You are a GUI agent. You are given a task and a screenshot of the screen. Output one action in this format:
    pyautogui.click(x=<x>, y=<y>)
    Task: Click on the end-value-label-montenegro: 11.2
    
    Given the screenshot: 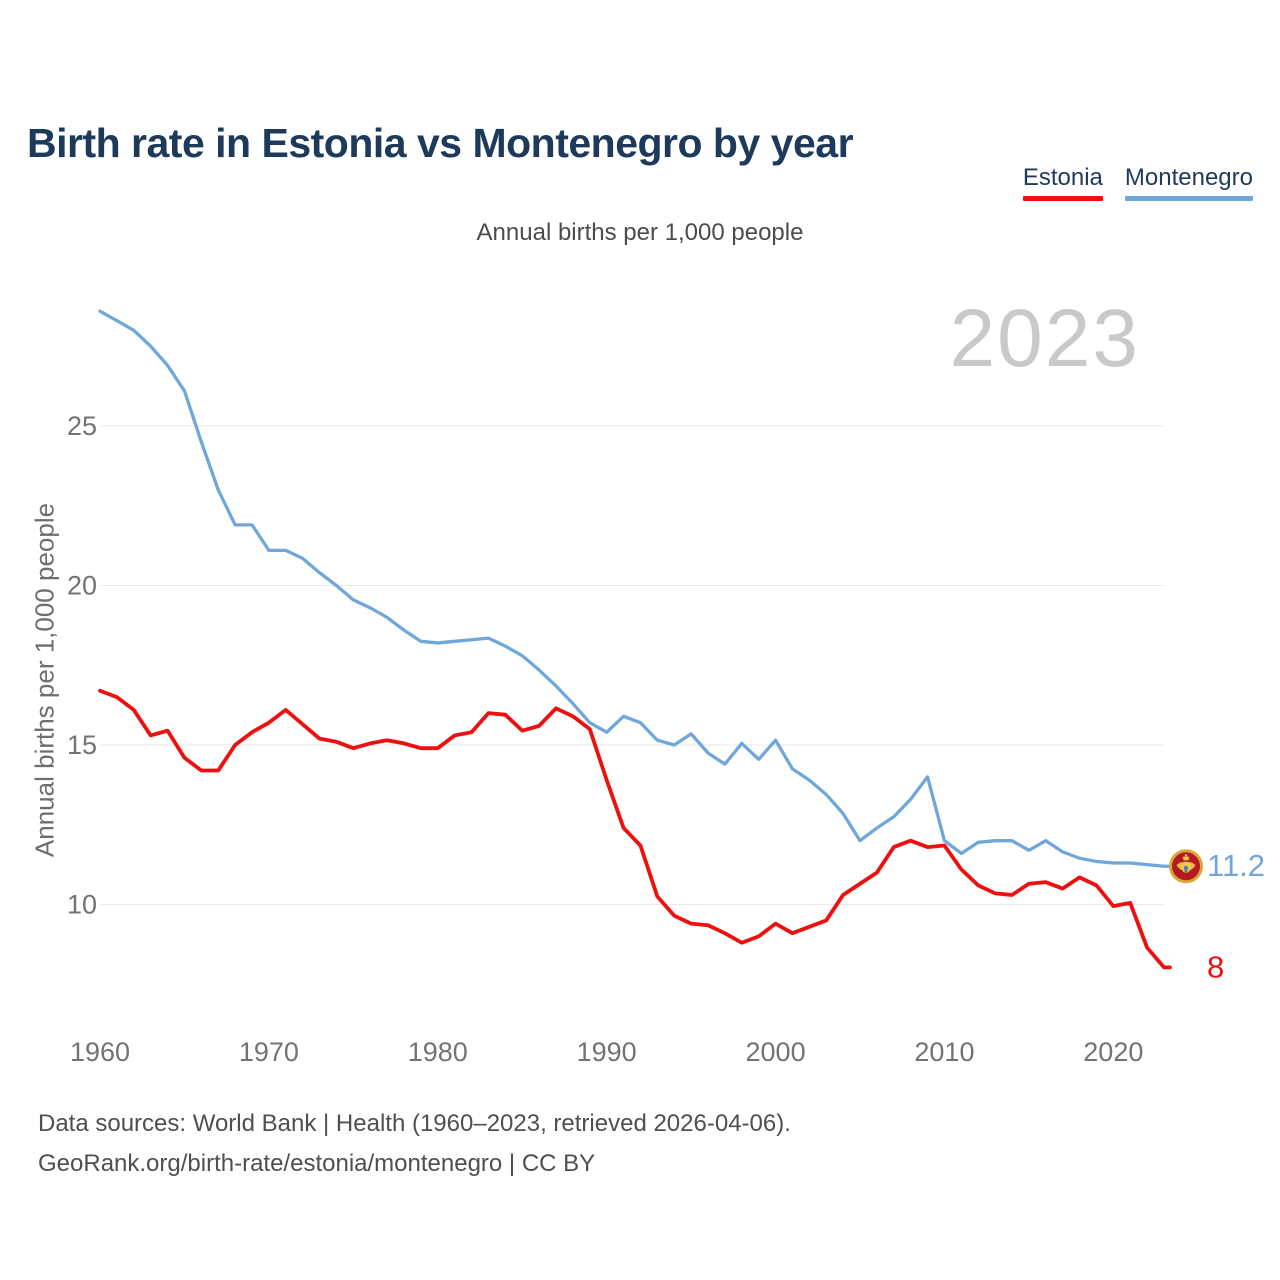 What is the action you would take?
    pyautogui.click(x=1236, y=865)
    